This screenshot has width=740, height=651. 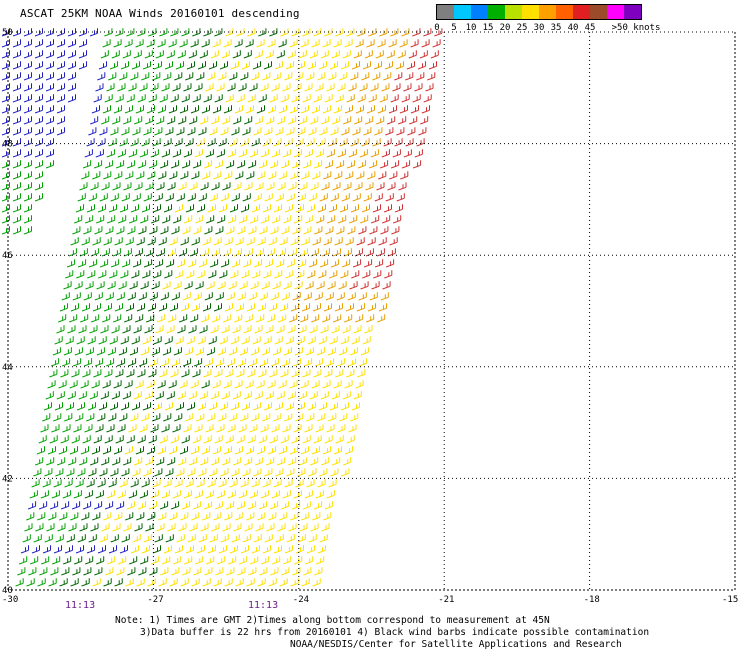 What do you see at coordinates (7, 479) in the screenshot?
I see `lat-label: 42` at bounding box center [7, 479].